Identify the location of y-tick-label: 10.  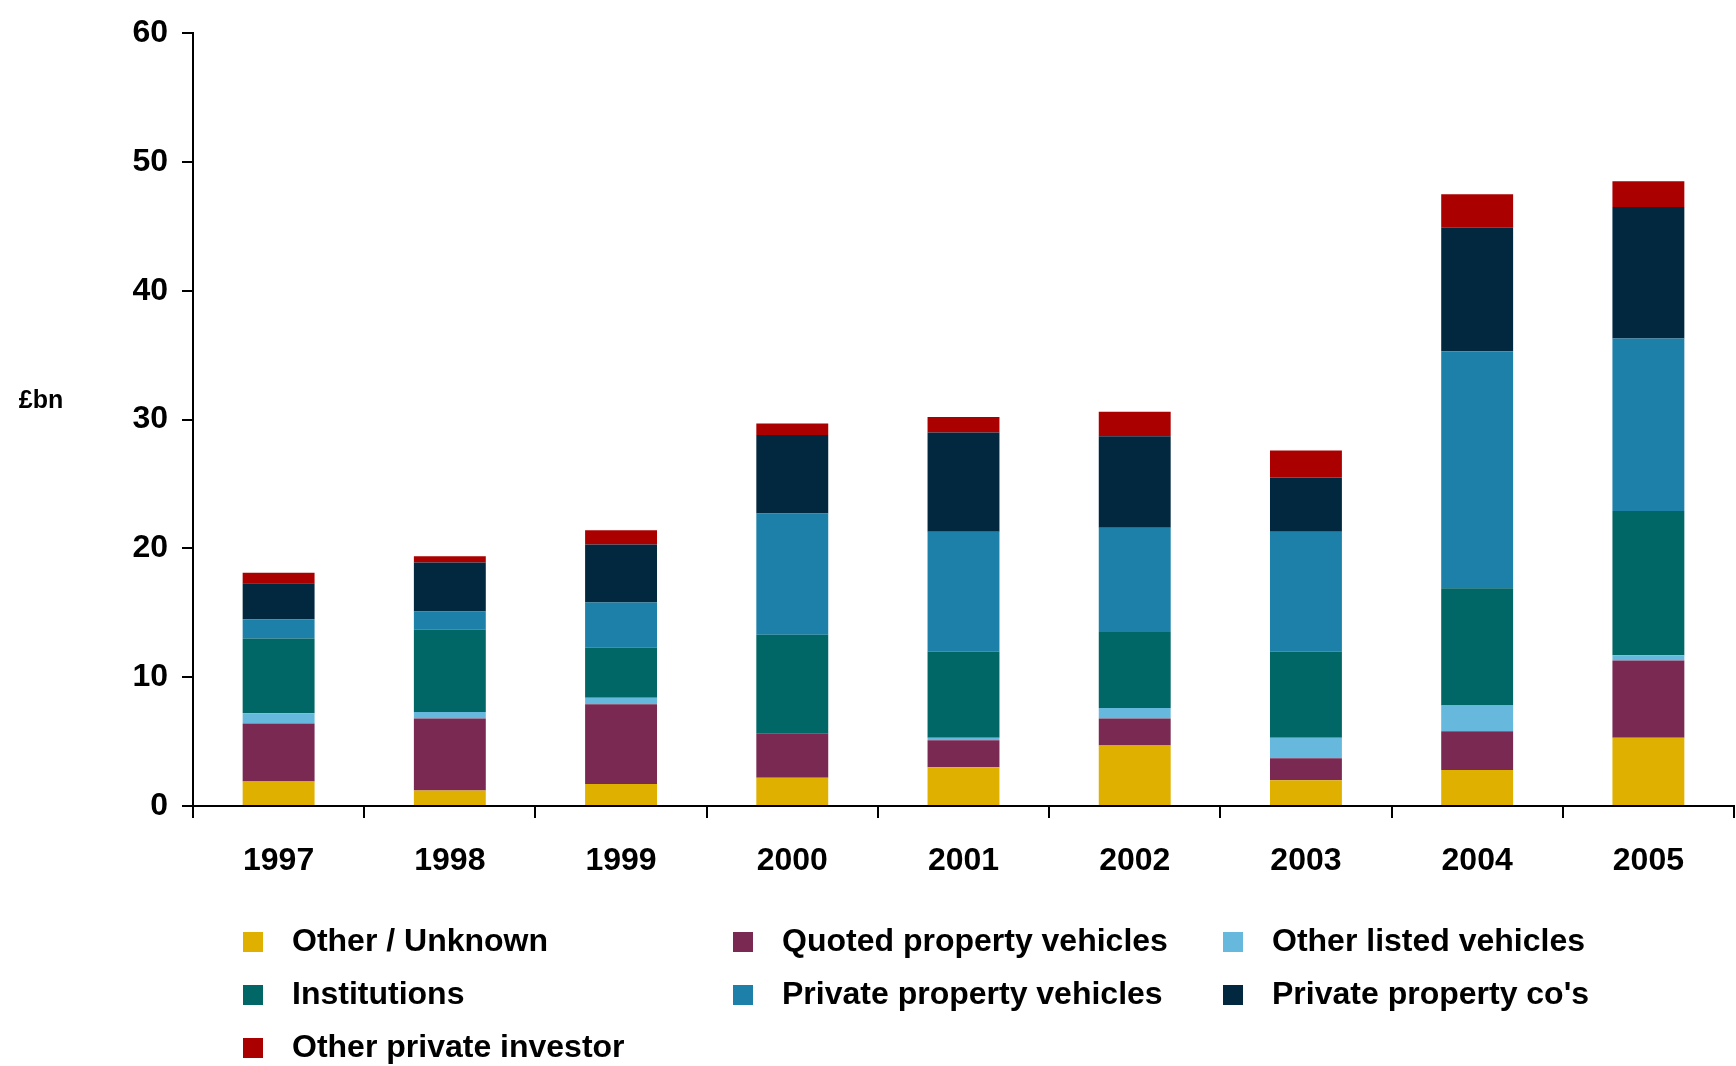
(150, 675).